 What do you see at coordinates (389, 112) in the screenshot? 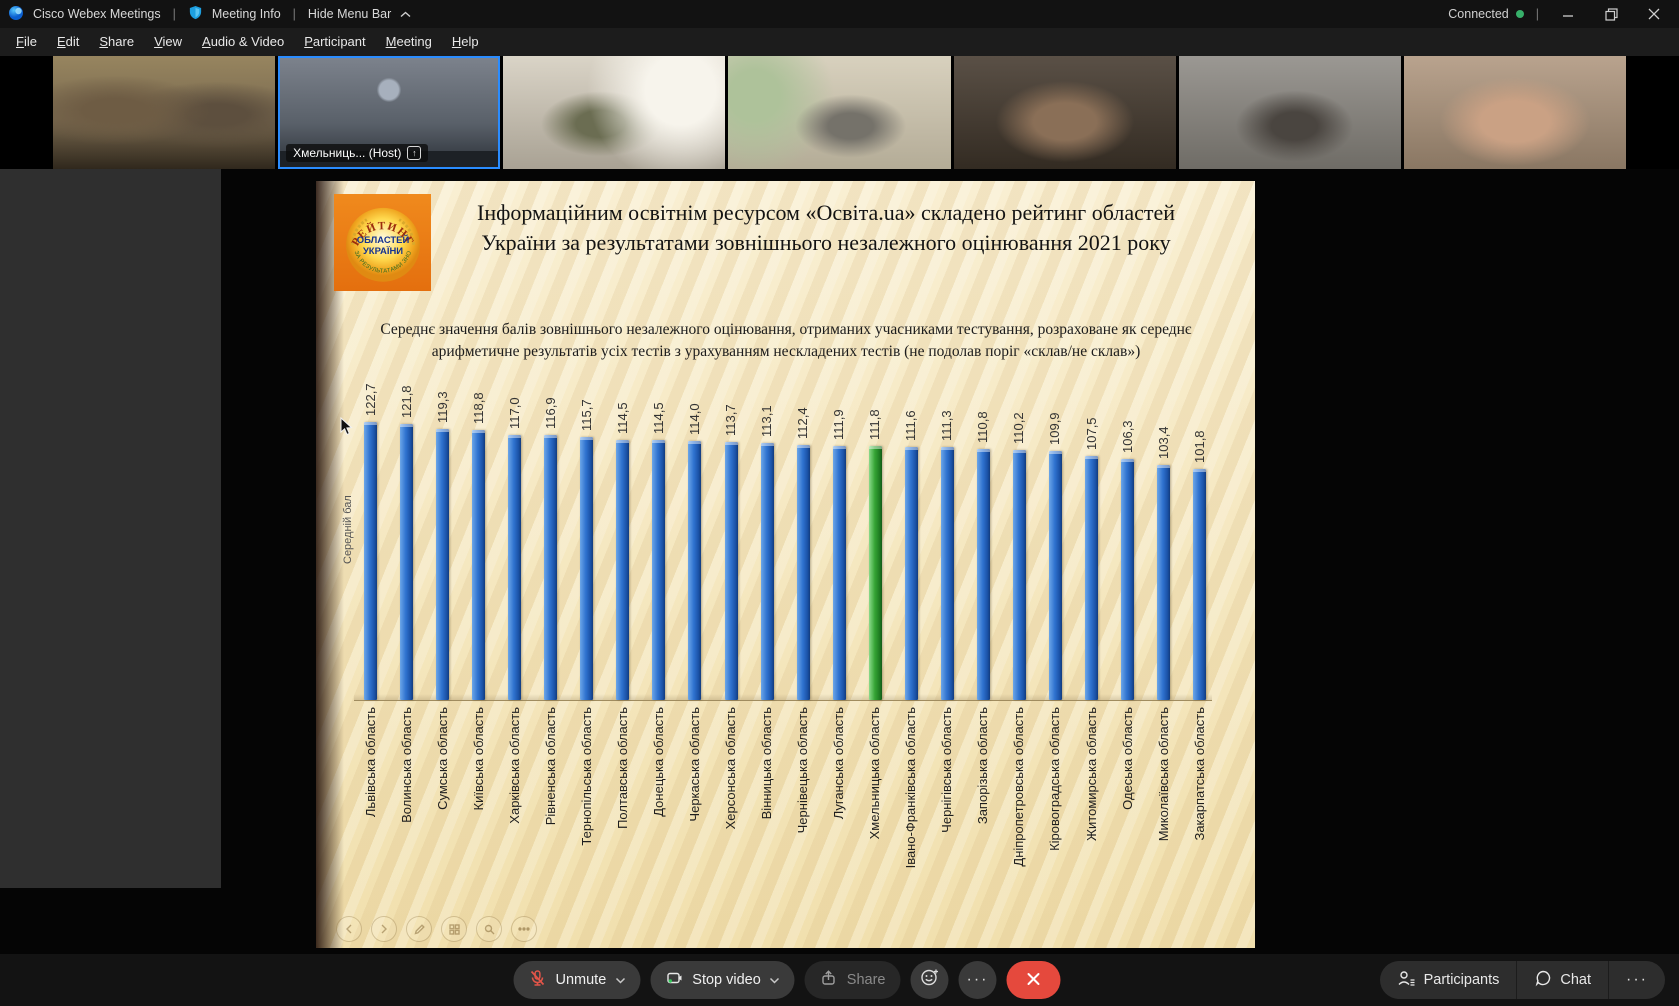
I see `participant-video-2: Хмельниць... (Host) ↑` at bounding box center [389, 112].